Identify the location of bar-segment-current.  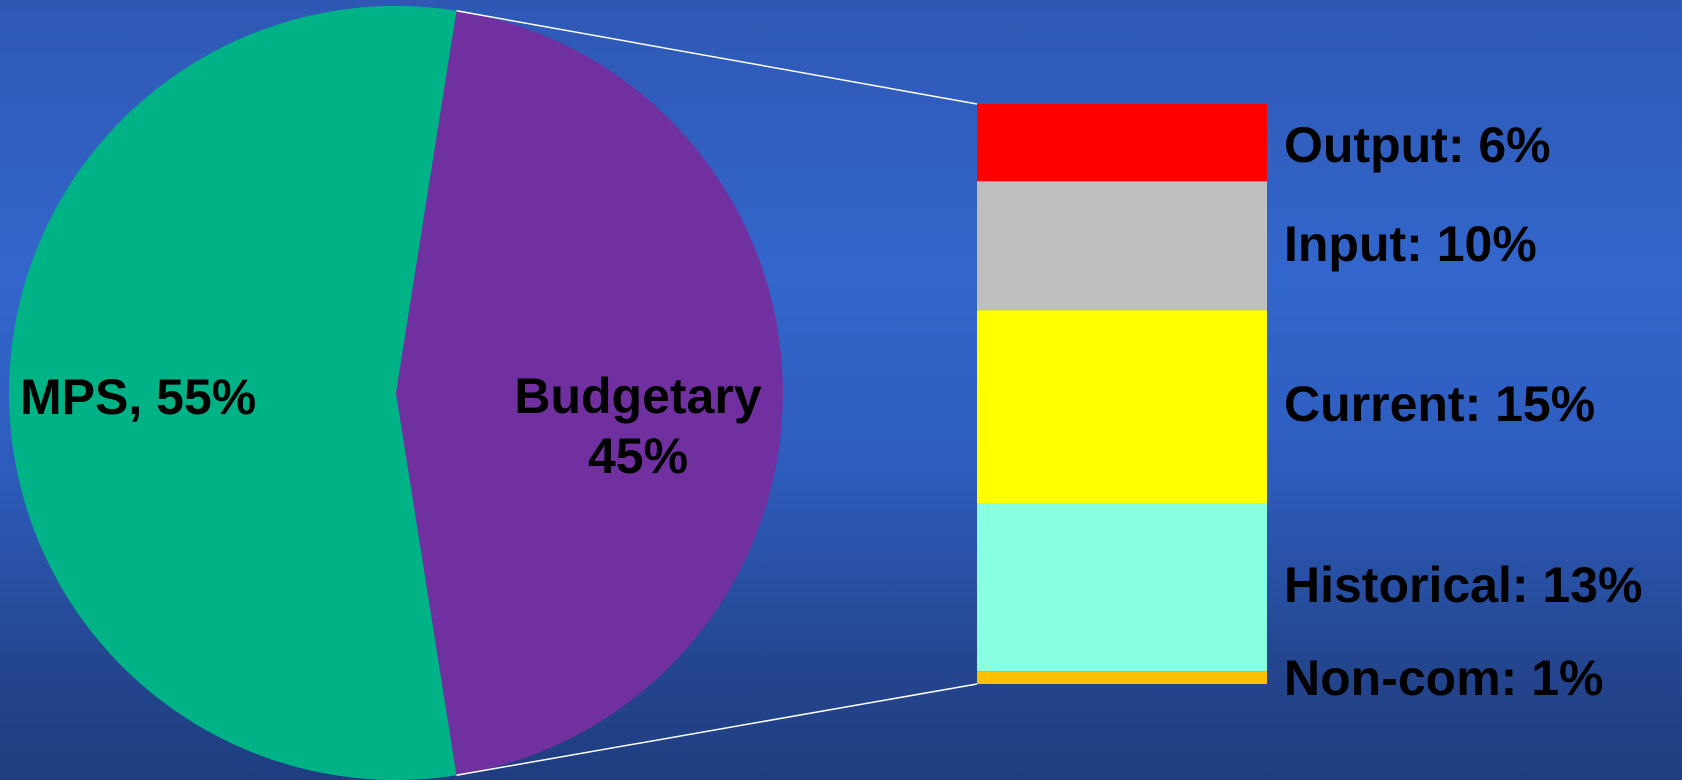
(1122, 406).